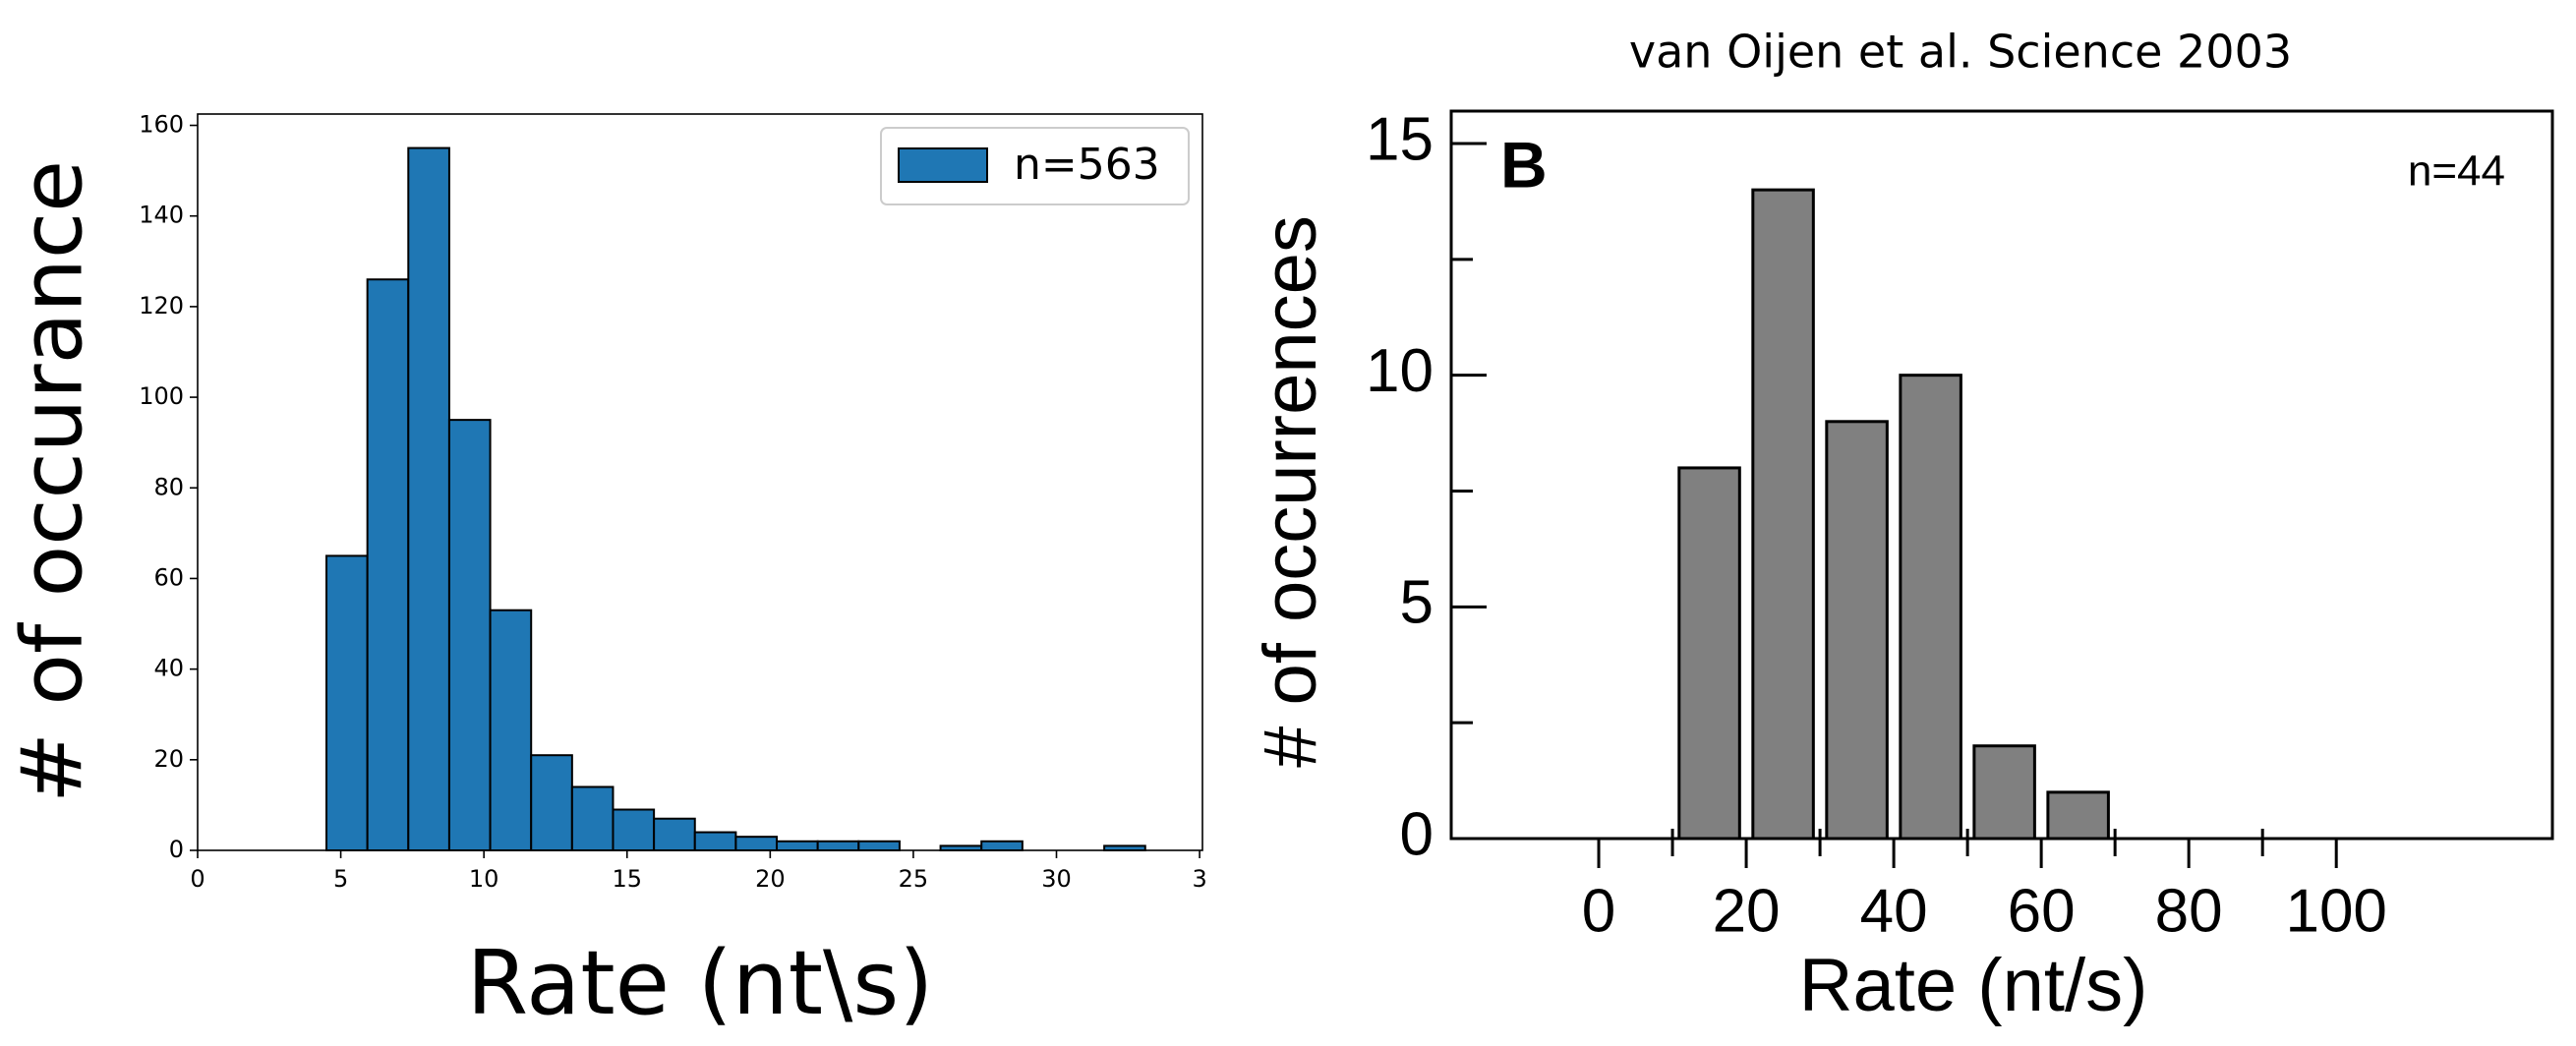  What do you see at coordinates (1973, 986) in the screenshot?
I see `x-axis-label: Rate (nt/s)` at bounding box center [1973, 986].